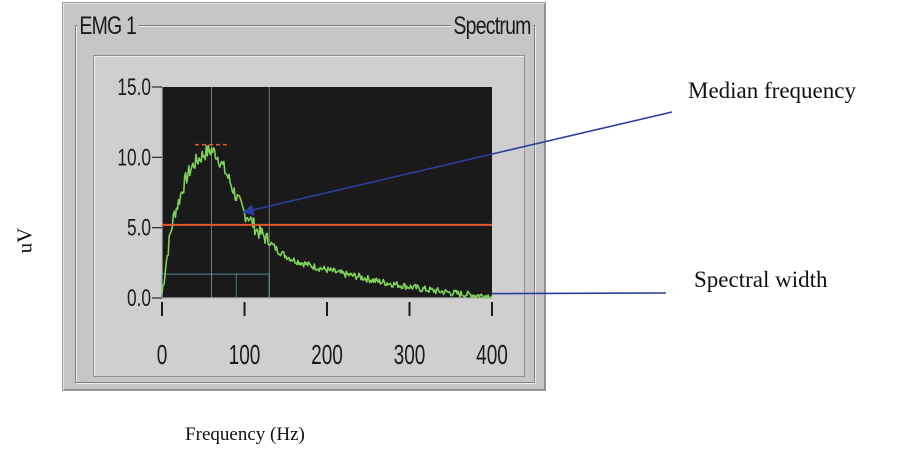 The width and height of the screenshot is (917, 455). I want to click on y-tick-label: 10.0, so click(134, 158).